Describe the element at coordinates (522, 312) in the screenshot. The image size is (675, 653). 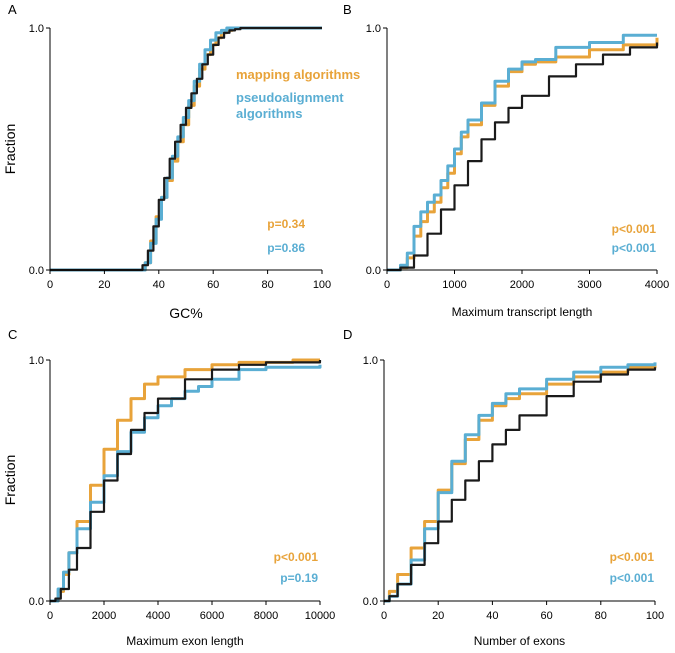
I see `x-axis-title: Maximum transcript length` at that location.